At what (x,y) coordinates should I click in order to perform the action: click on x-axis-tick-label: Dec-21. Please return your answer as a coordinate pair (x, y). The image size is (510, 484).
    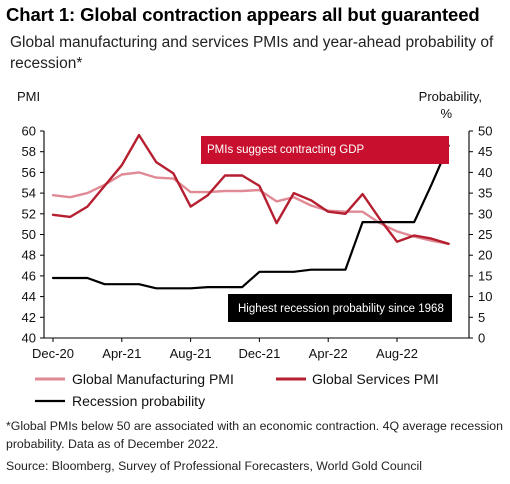
    Looking at the image, I should click on (259, 353).